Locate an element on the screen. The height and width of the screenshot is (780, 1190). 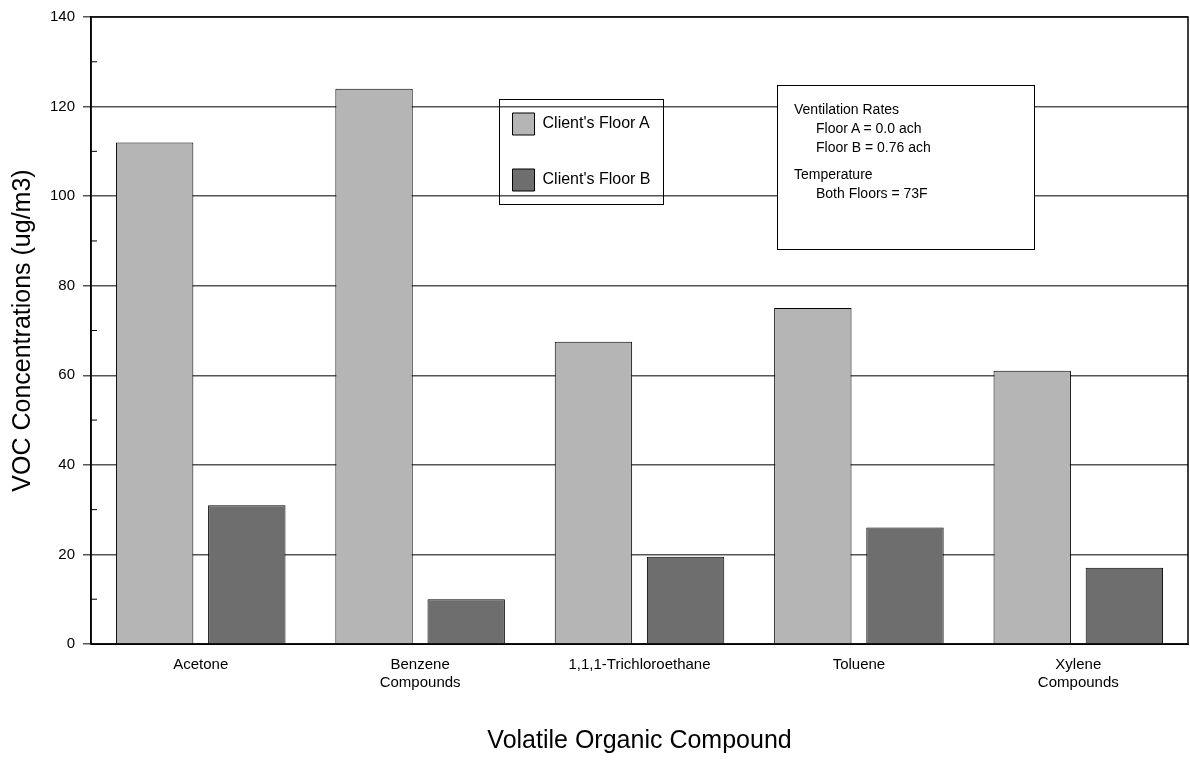
legend-label: Client's Floor A is located at coordinates (596, 123).